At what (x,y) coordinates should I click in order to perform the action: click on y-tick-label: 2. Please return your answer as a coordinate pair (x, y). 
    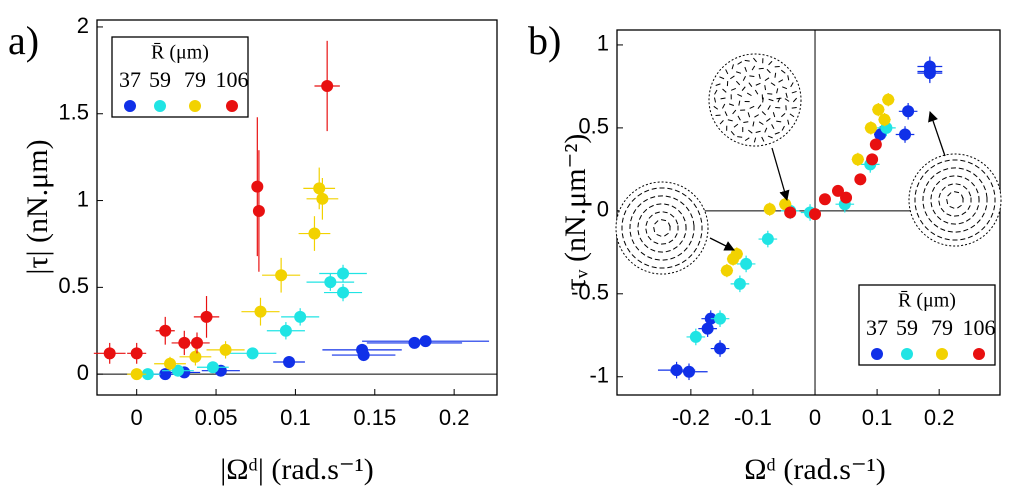
    Looking at the image, I should click on (83, 25).